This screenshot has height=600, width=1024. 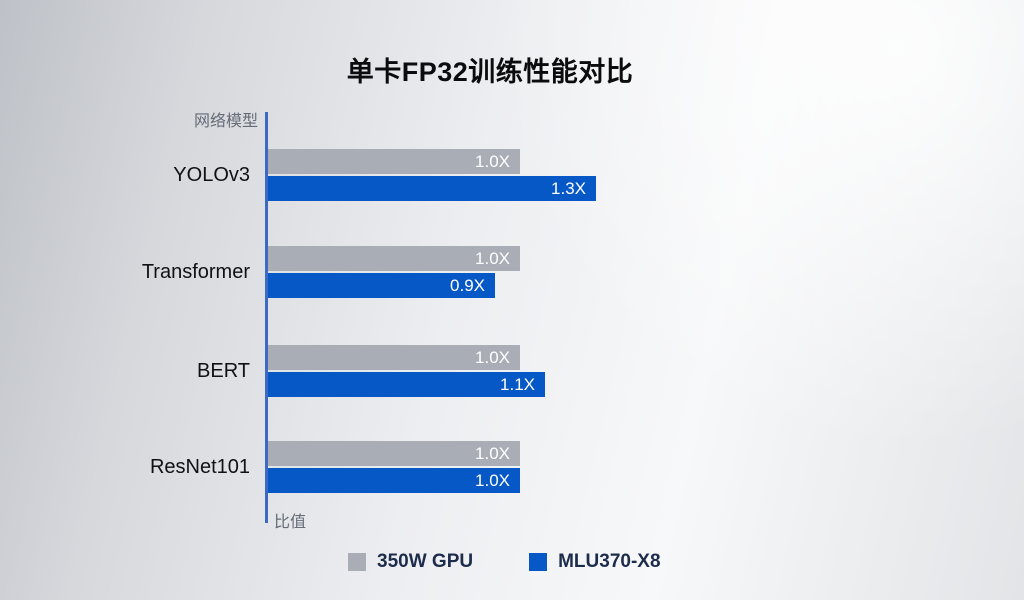 What do you see at coordinates (512, 175) in the screenshot?
I see `bar-group: YOLOv3 1.0X 1.3X` at bounding box center [512, 175].